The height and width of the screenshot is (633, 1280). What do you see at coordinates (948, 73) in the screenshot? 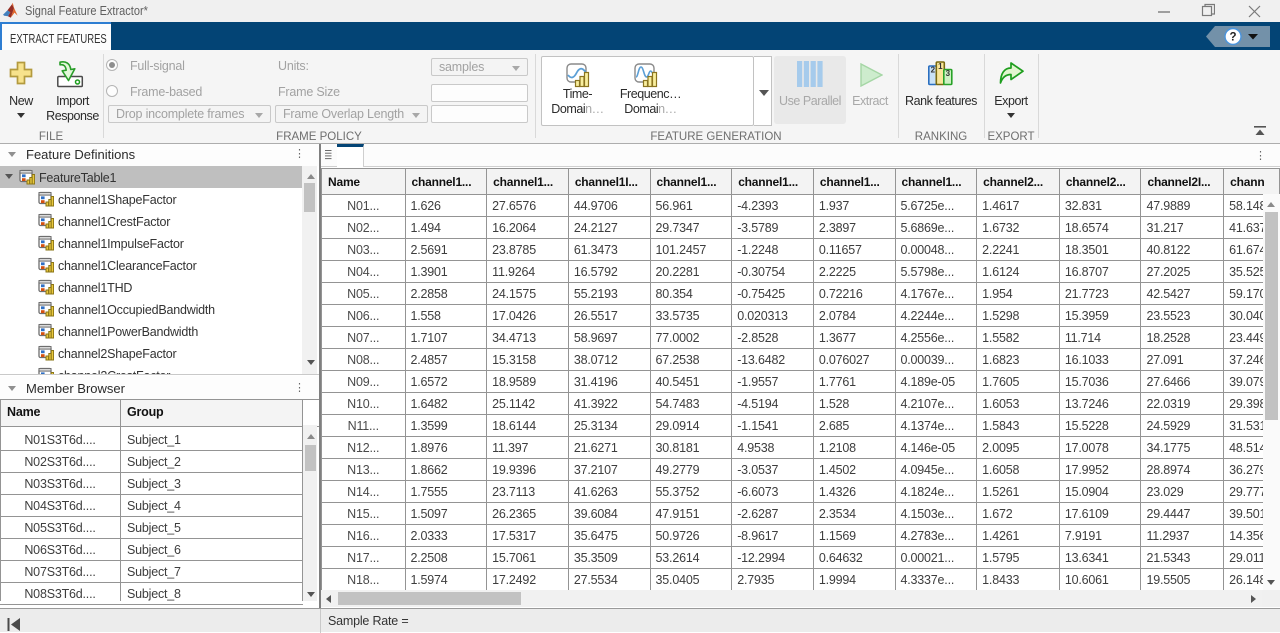
I see `svg-text: 3` at bounding box center [948, 73].